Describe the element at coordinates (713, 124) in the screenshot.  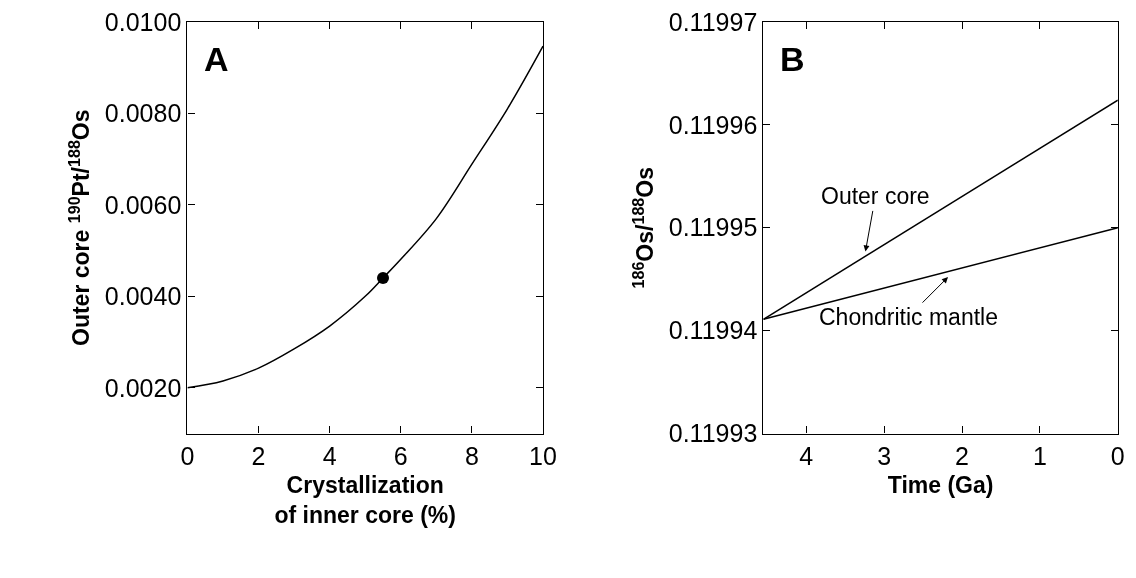
I see `y-tick-label: 0.11996` at that location.